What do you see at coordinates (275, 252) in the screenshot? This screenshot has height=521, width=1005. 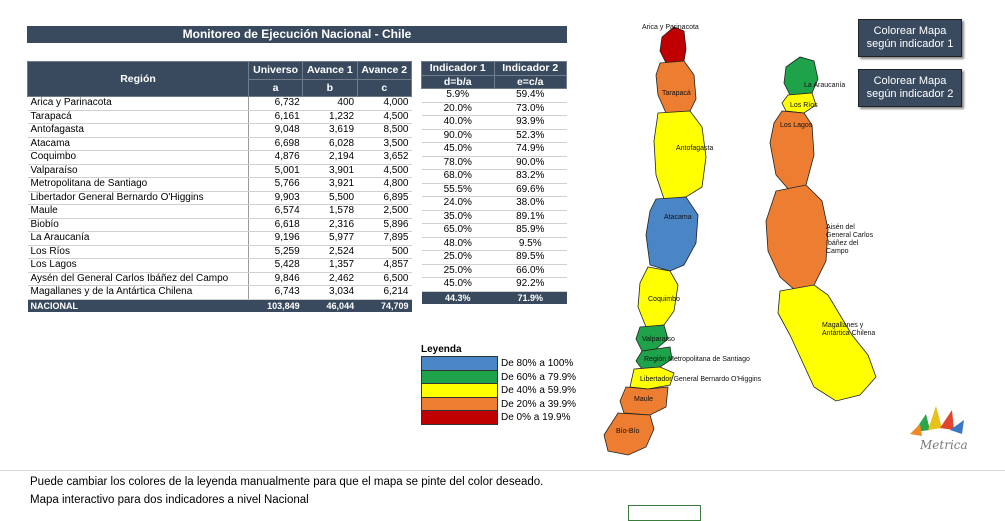 I see `cell-a: 5,259` at bounding box center [275, 252].